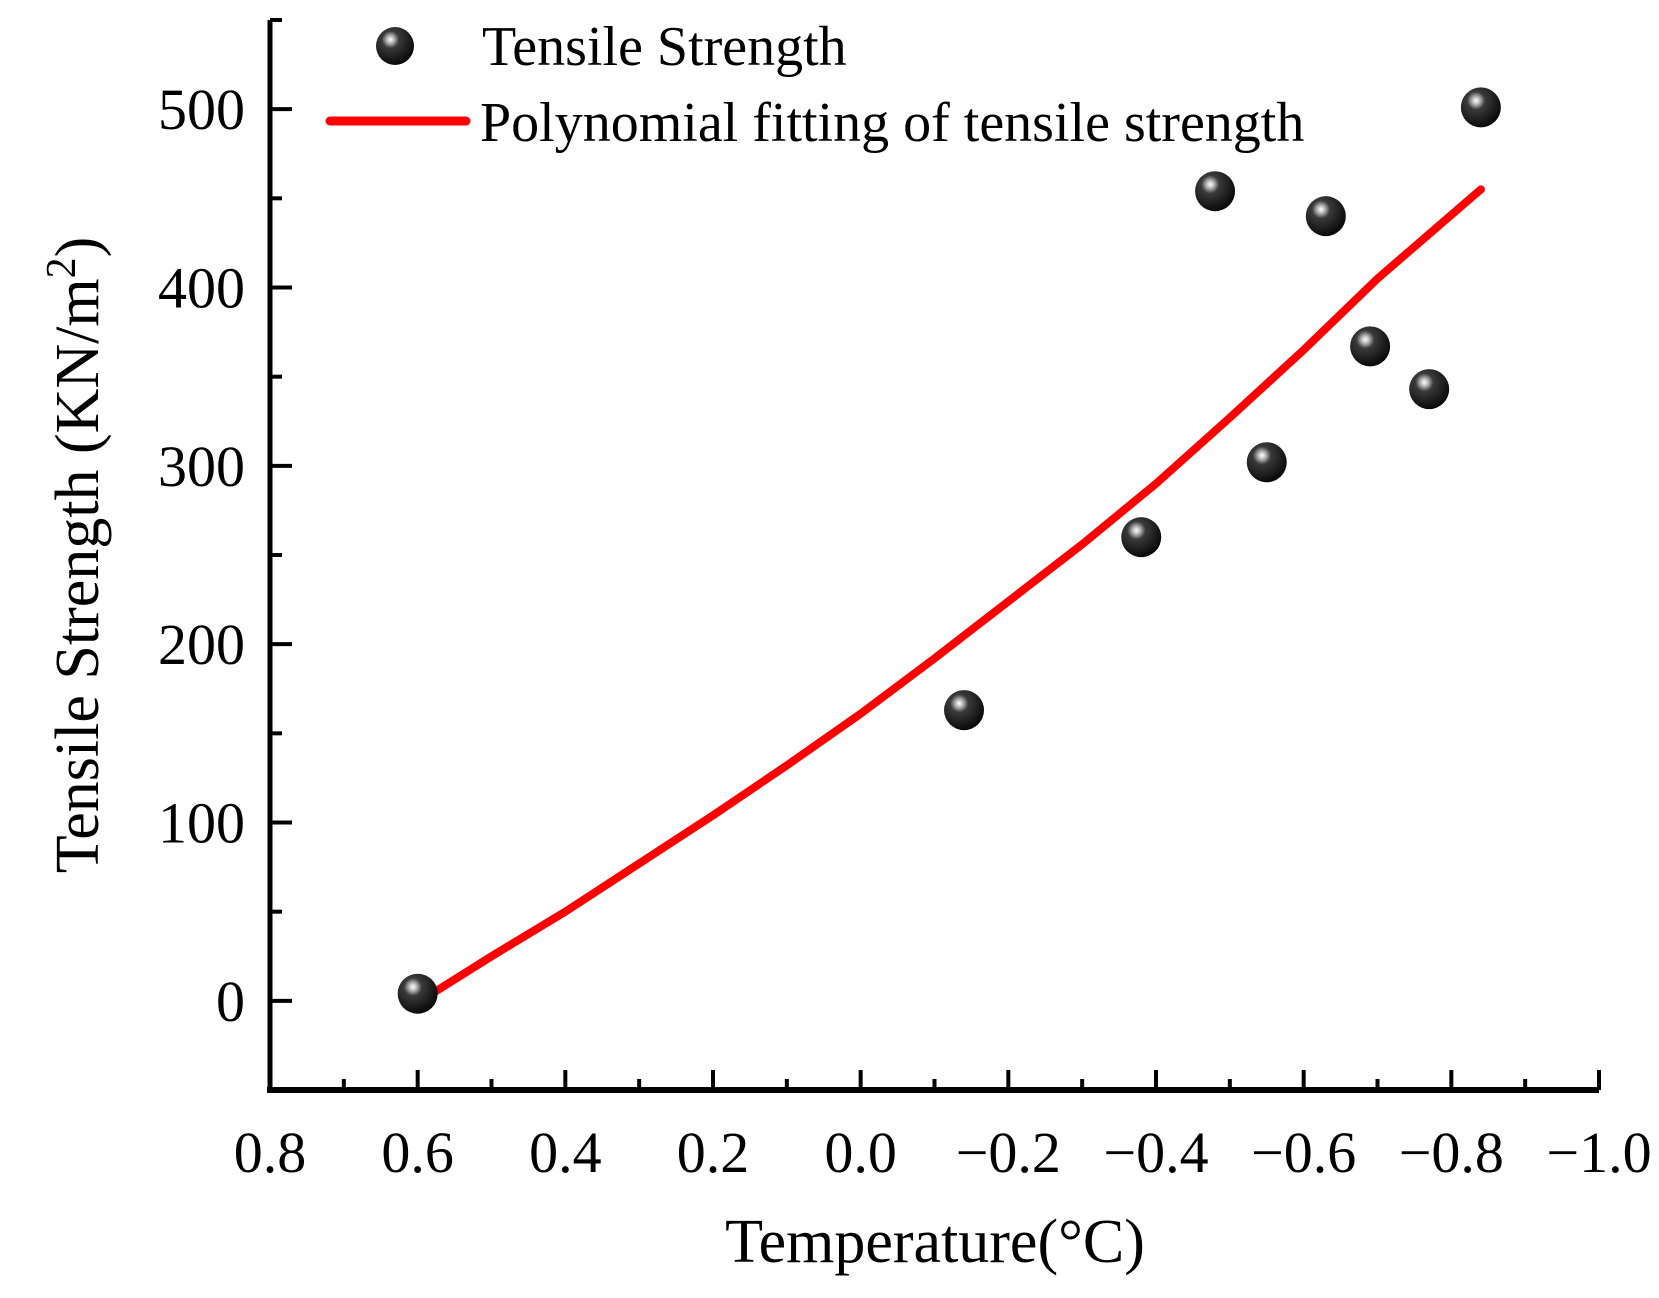  I want to click on y-tick-label: 300, so click(201, 466).